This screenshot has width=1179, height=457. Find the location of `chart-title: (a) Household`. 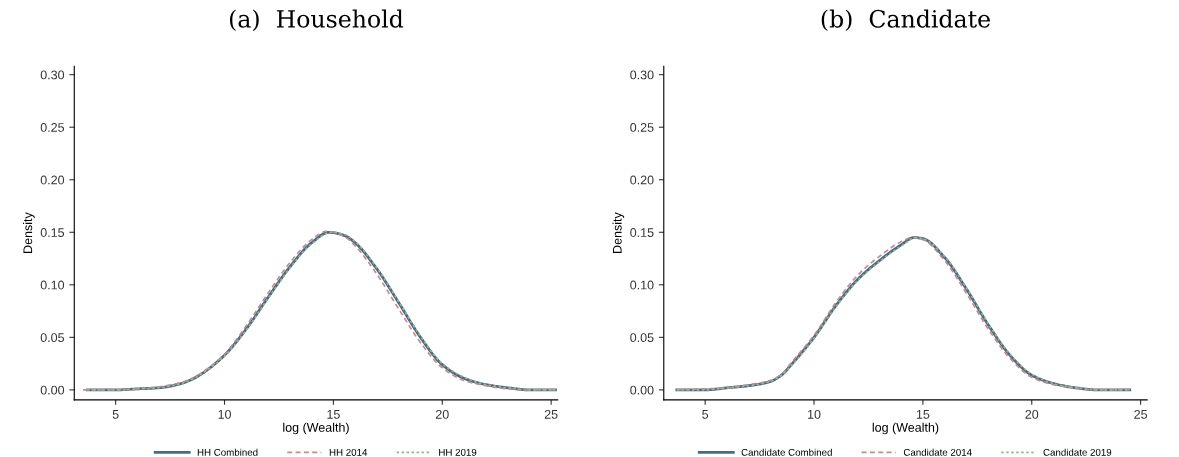

chart-title: (a) Household is located at coordinates (316, 20).